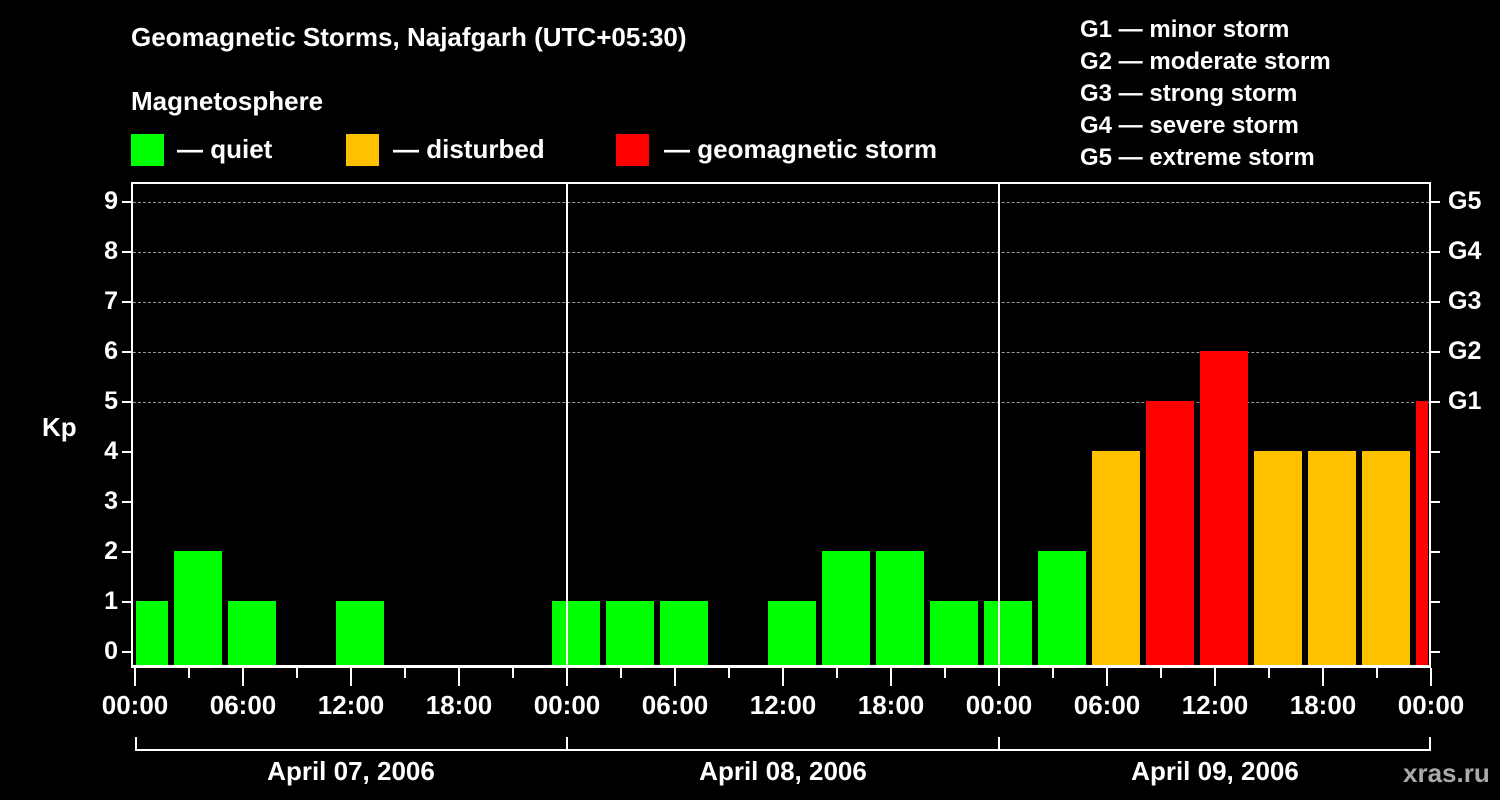  What do you see at coordinates (362, 150) in the screenshot?
I see `legend-swatch-disturbed` at bounding box center [362, 150].